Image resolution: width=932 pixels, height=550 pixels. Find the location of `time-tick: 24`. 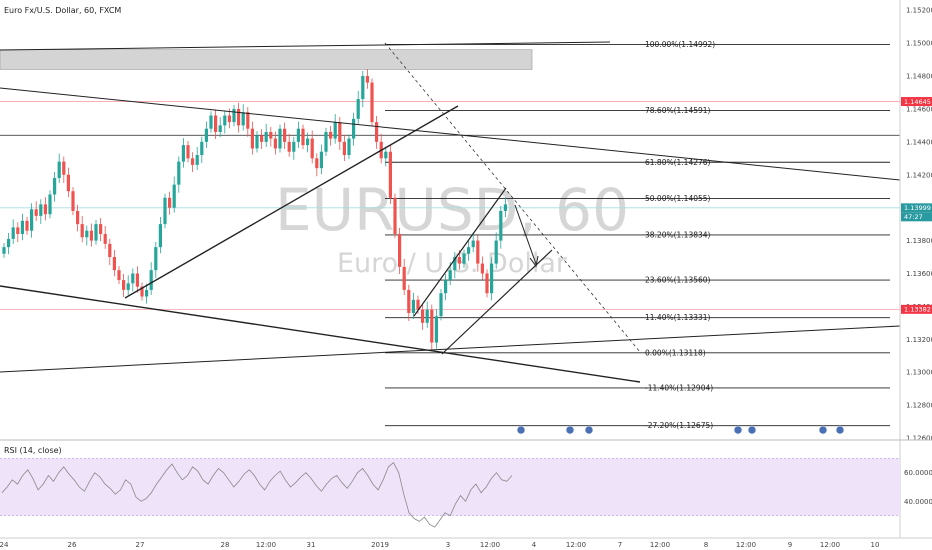

time-tick: 24 is located at coordinates (4, 545).